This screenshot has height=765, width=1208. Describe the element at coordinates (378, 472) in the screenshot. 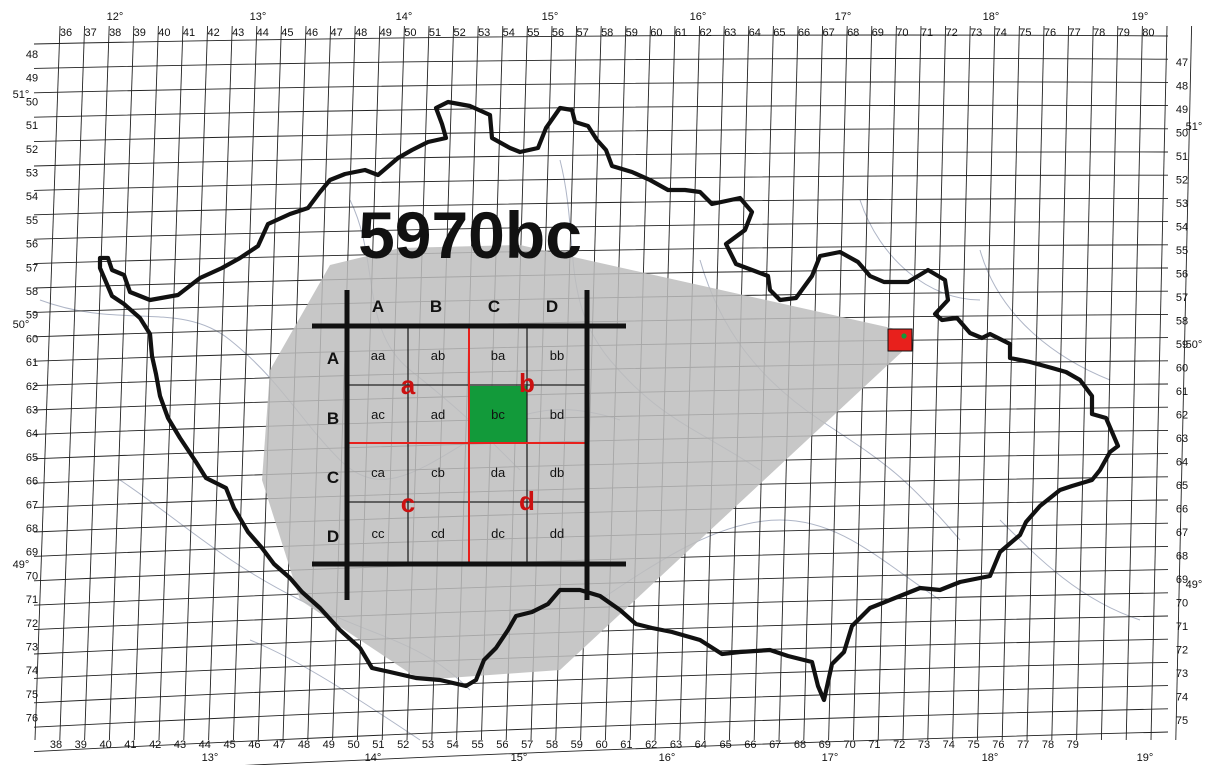

I see `detail-cell-label: ca` at that location.